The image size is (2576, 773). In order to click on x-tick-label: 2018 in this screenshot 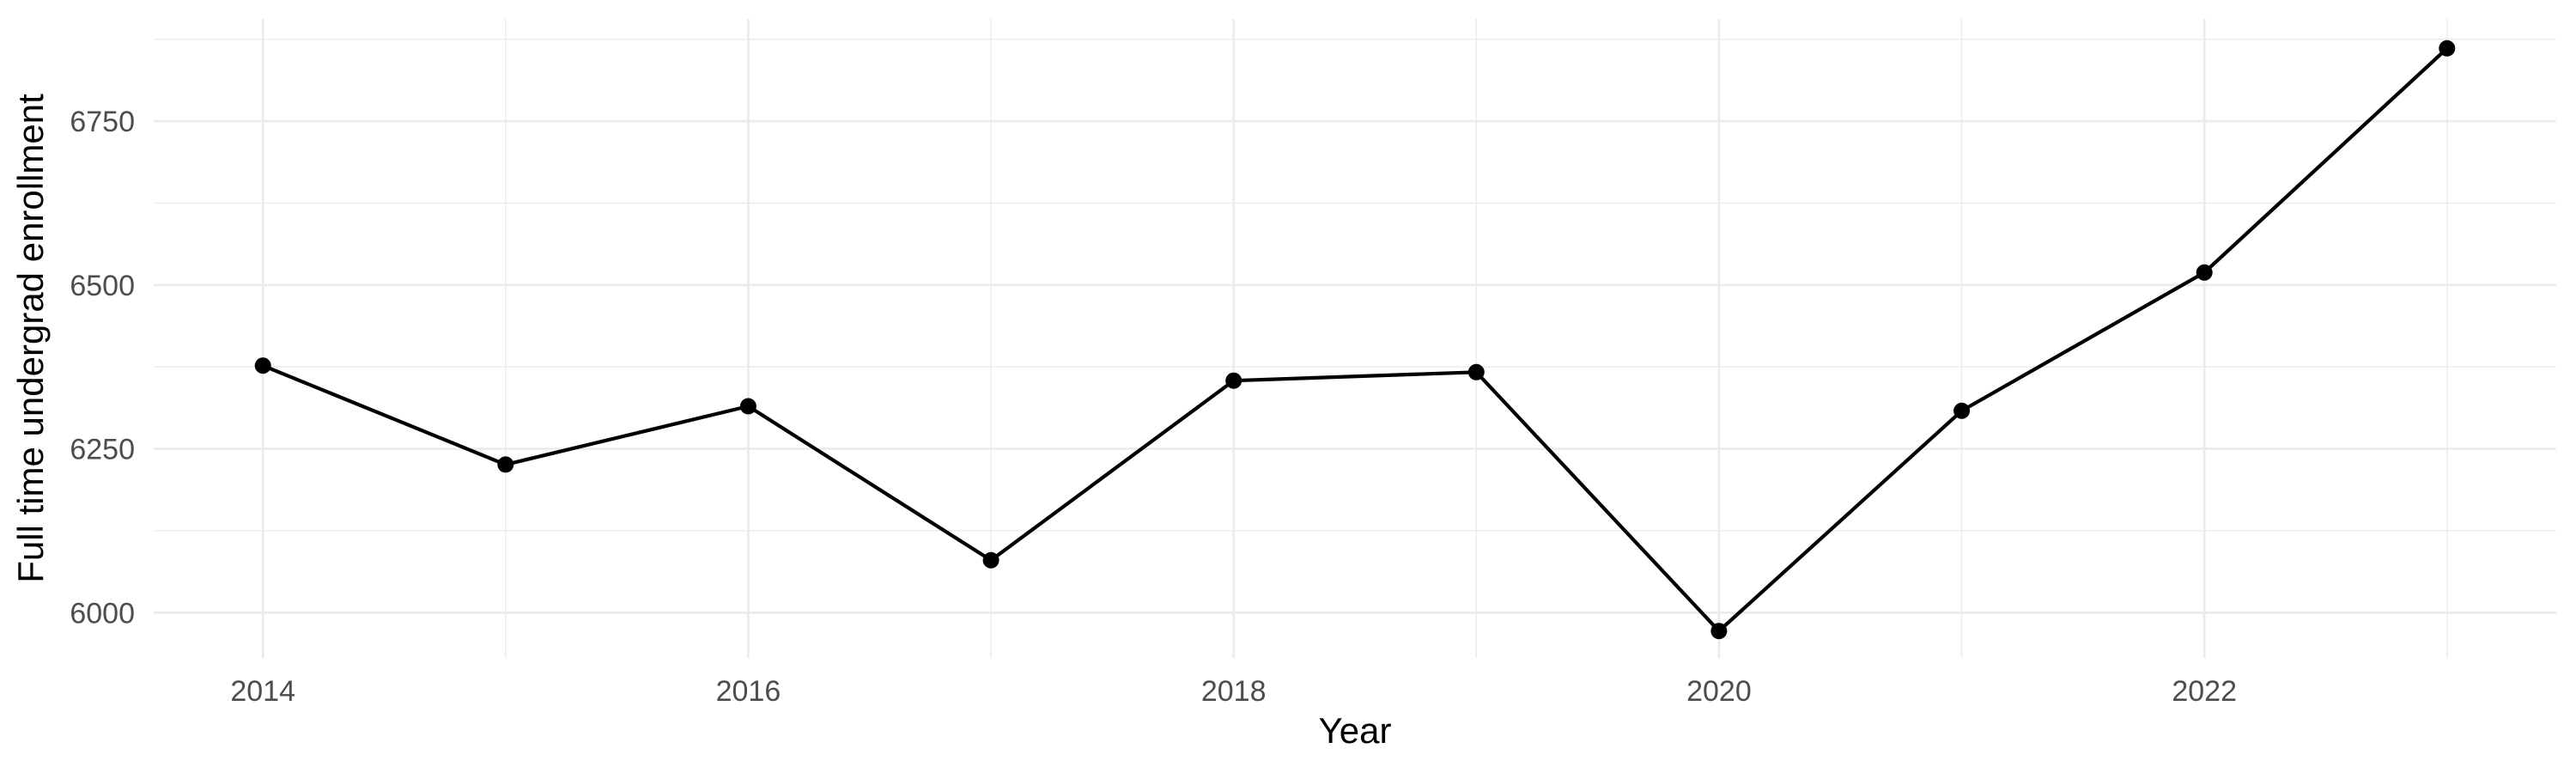, I will do `click(1234, 691)`.